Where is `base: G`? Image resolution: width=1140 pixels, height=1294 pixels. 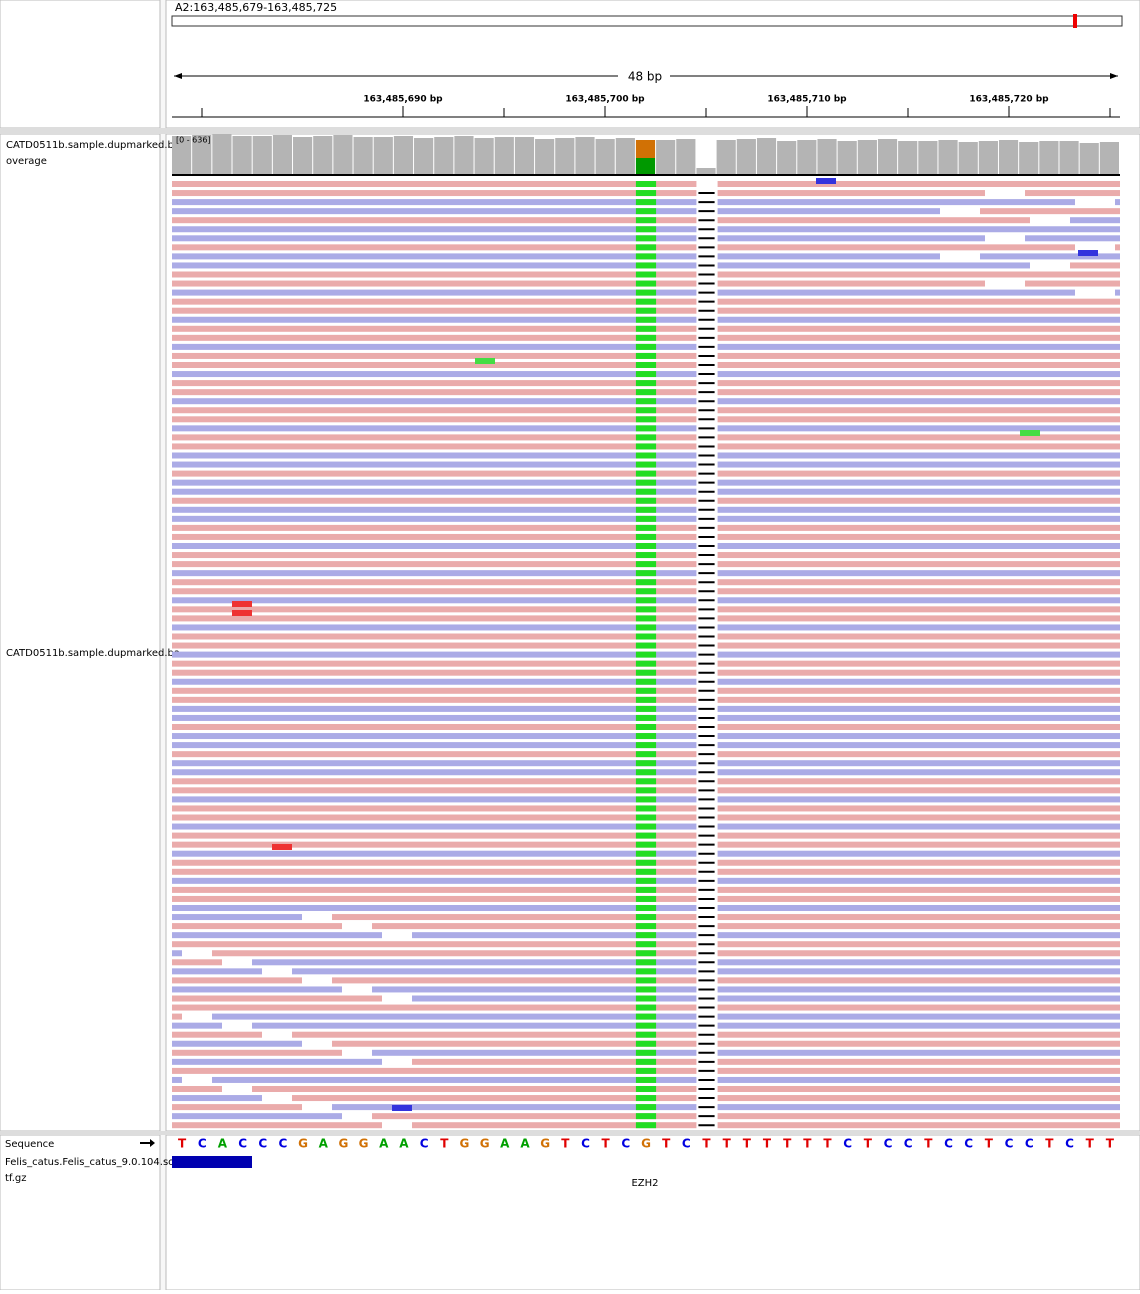
base: G is located at coordinates (344, 1144).